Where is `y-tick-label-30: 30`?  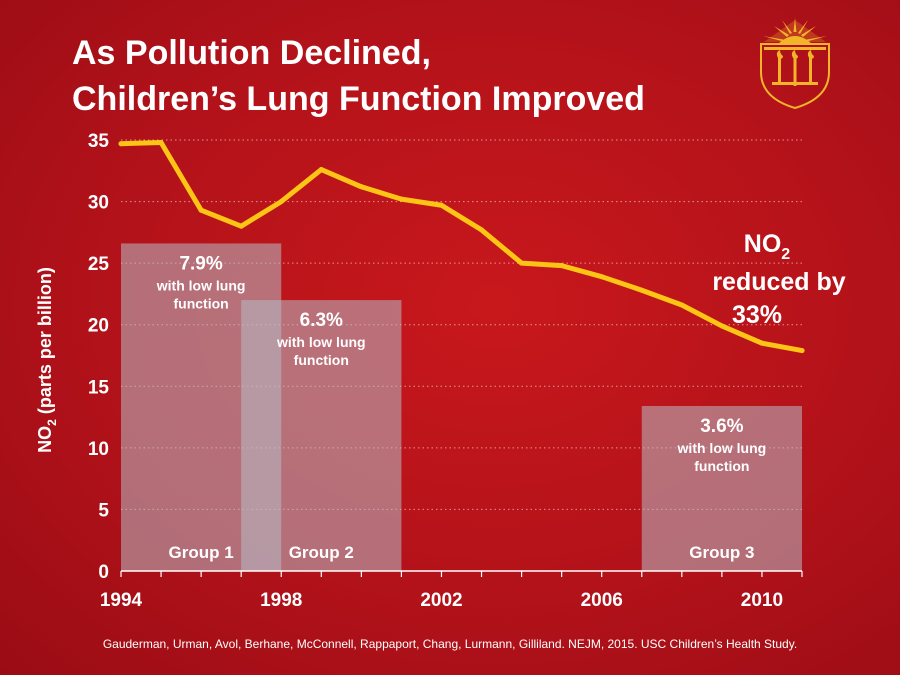
y-tick-label-30: 30 is located at coordinates (98, 203).